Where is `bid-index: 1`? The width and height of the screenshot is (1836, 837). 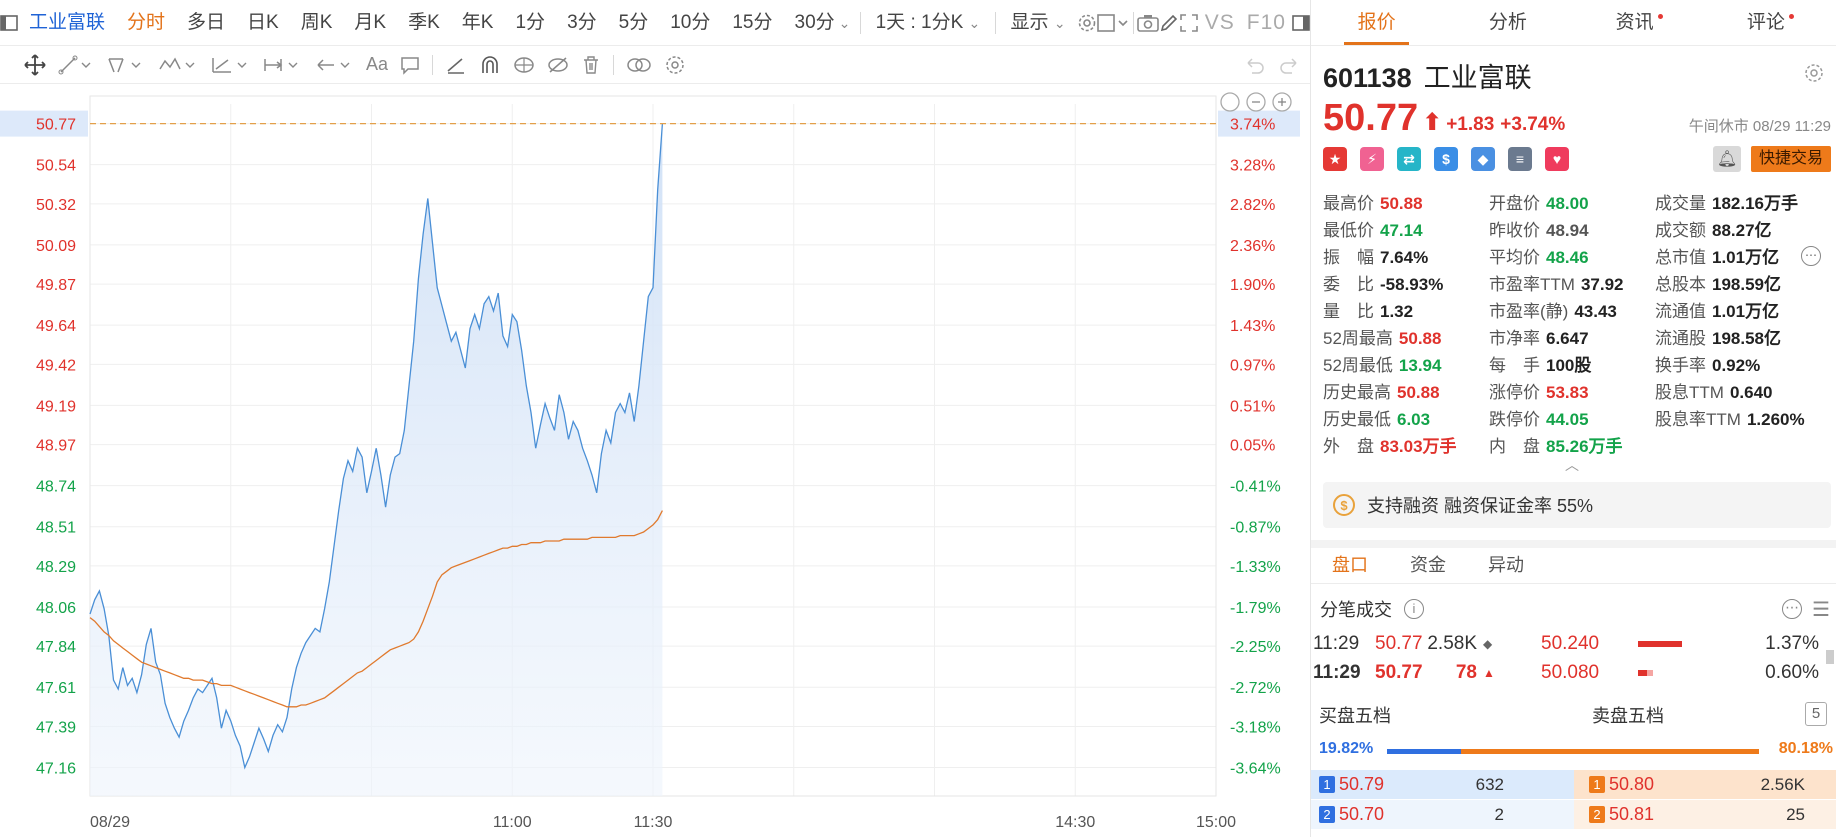 bid-index: 1 is located at coordinates (1327, 784).